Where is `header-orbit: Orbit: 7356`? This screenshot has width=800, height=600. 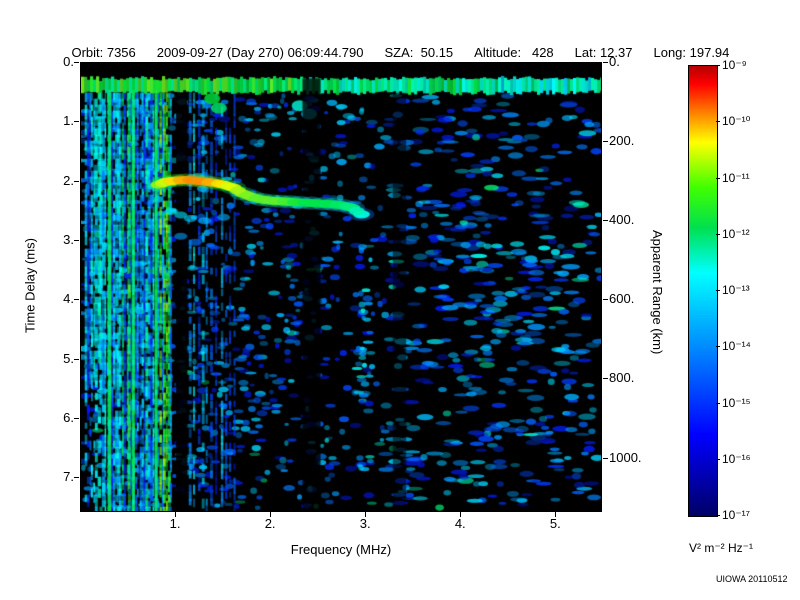
header-orbit: Orbit: 7356 is located at coordinates (103, 52).